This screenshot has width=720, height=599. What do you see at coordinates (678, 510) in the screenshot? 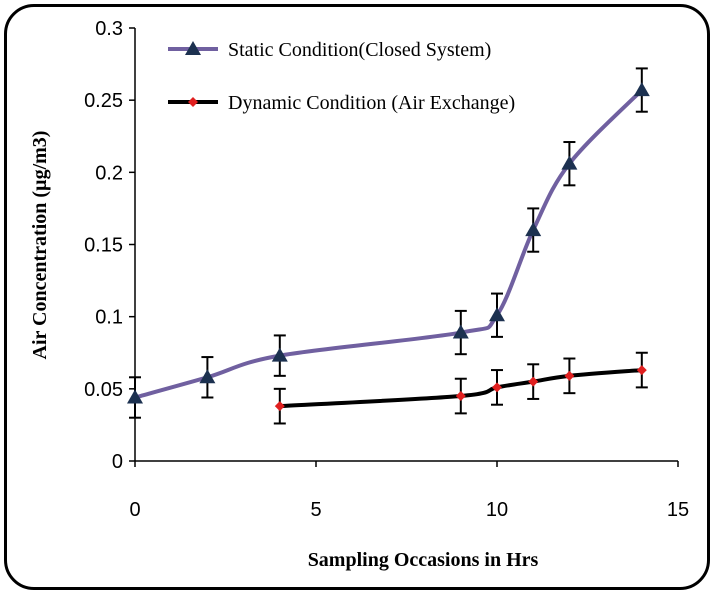
I see `x-tick-label: 15` at bounding box center [678, 510].